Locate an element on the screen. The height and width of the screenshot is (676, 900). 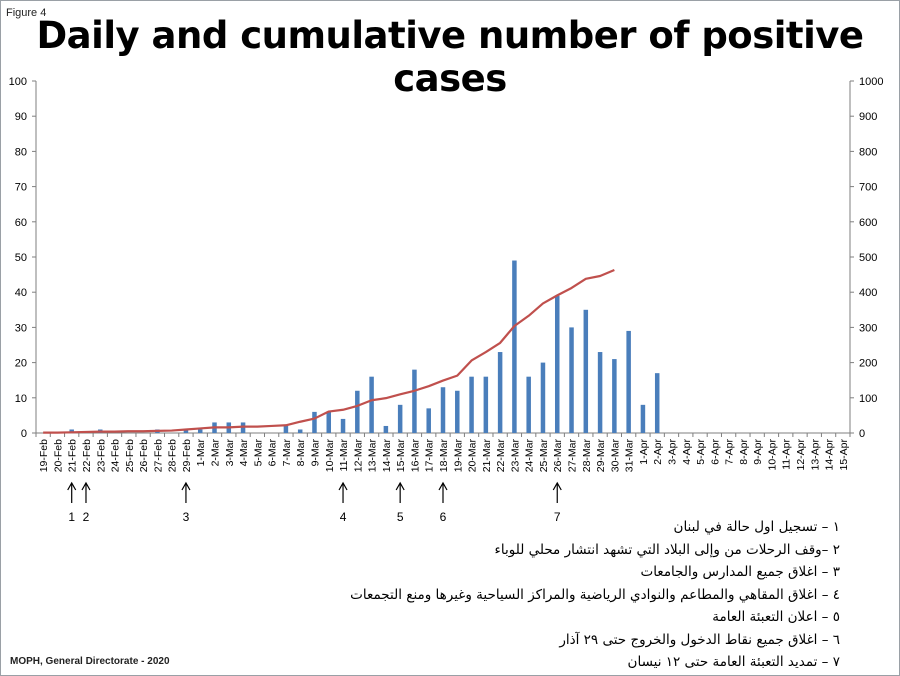
x-tick-label: 6-Mar is located at coordinates (273, 452).